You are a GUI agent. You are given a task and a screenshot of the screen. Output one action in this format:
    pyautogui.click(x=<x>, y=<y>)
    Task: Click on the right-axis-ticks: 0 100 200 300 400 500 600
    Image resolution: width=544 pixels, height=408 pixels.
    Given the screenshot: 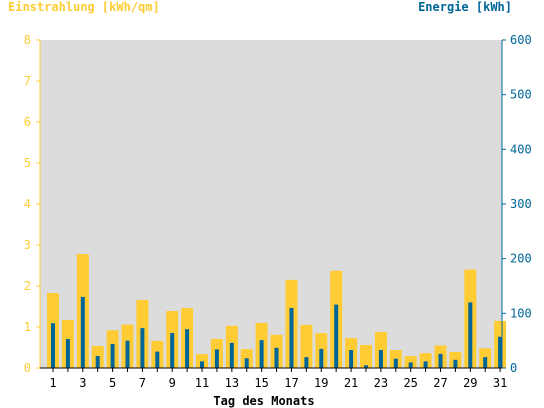 What is the action you would take?
    pyautogui.click(x=517, y=204)
    